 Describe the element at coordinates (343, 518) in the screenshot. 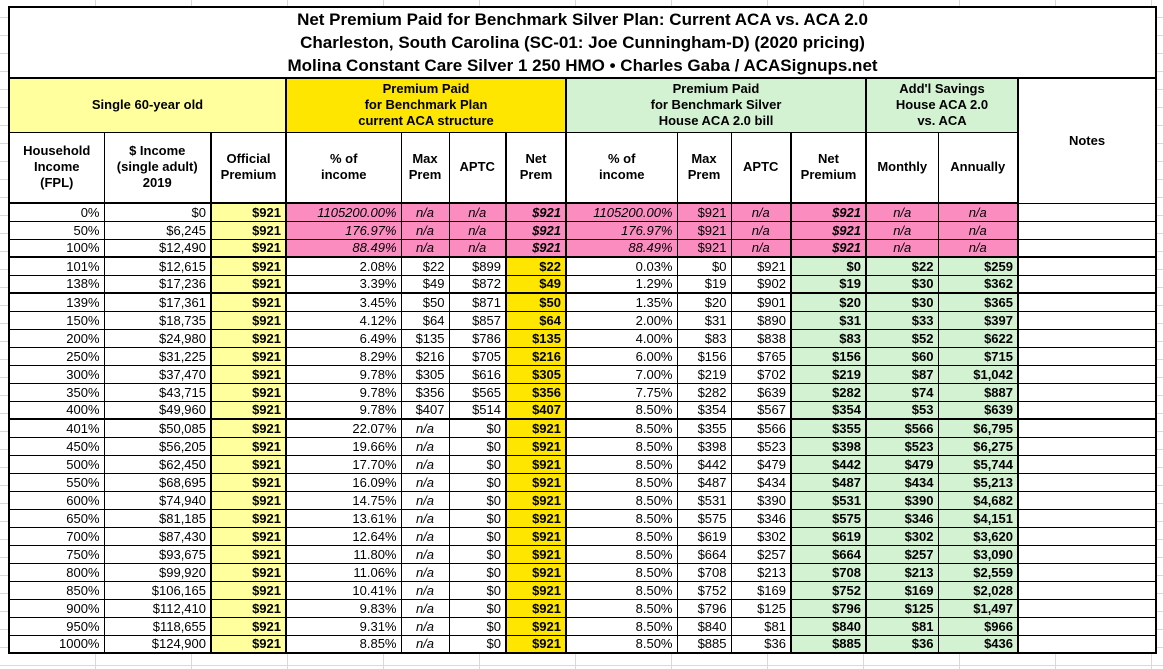

I see `cell: 13.61%` at that location.